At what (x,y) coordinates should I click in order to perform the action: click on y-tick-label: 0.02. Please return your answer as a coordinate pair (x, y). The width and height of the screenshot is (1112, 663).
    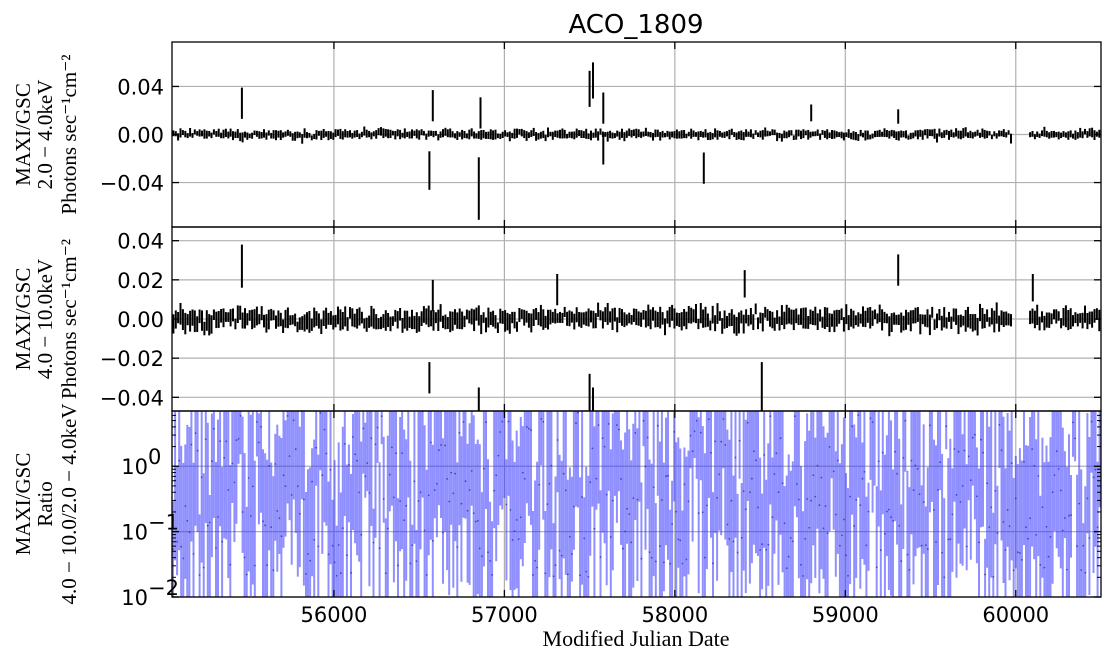
    Looking at the image, I should click on (140, 281).